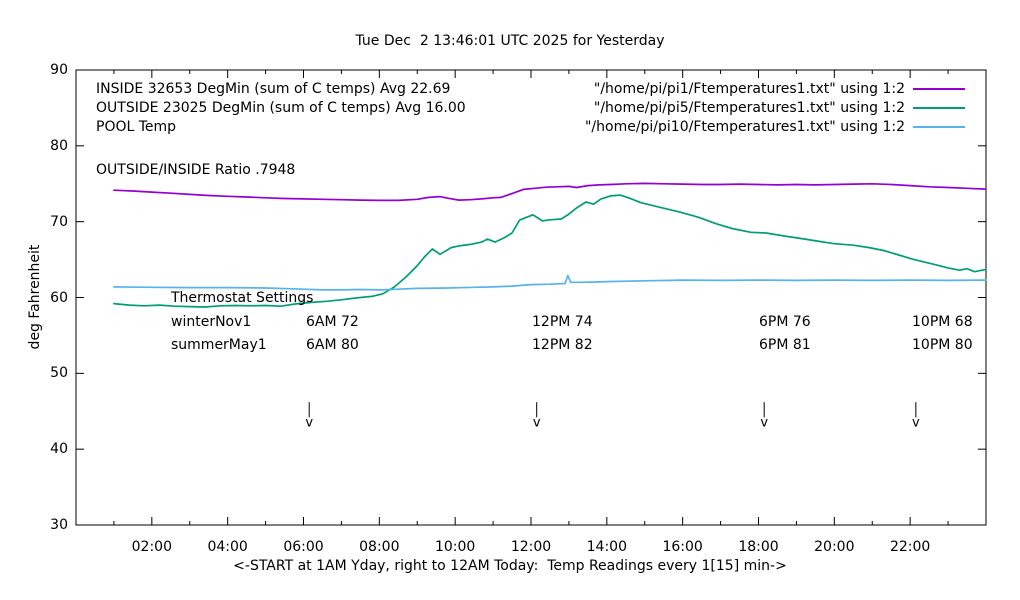 The image size is (1020, 600). Describe the element at coordinates (59, 449) in the screenshot. I see `y-tick-label-40: 40` at that location.